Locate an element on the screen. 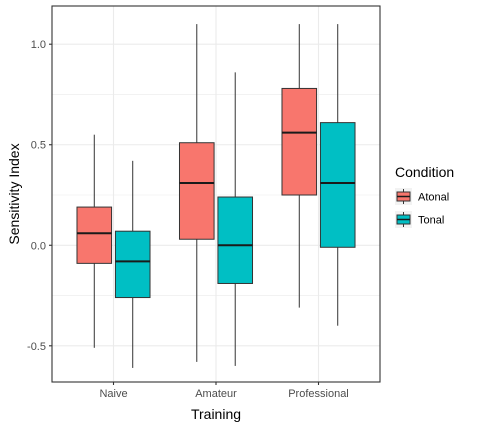 The height and width of the screenshot is (430, 481). legend: Condition Atonal Tonal is located at coordinates (424, 196).